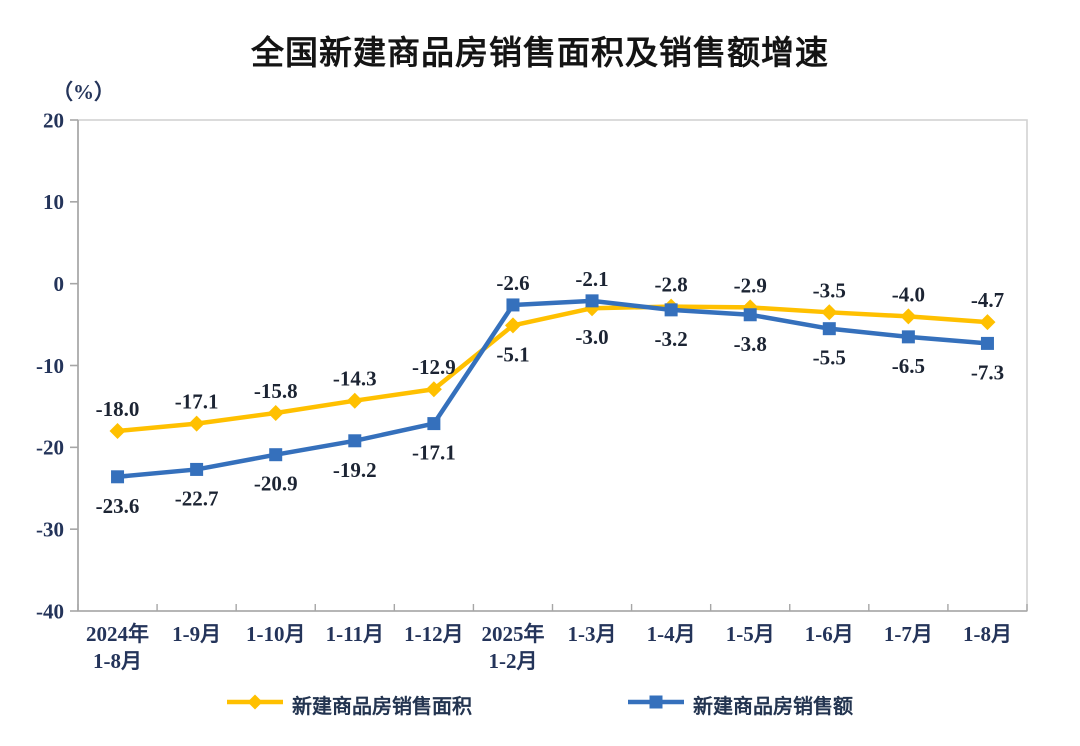 This screenshot has width=1080, height=746. I want to click on legend-item-sales-amount: 新建商品房销售额, so click(740, 704).